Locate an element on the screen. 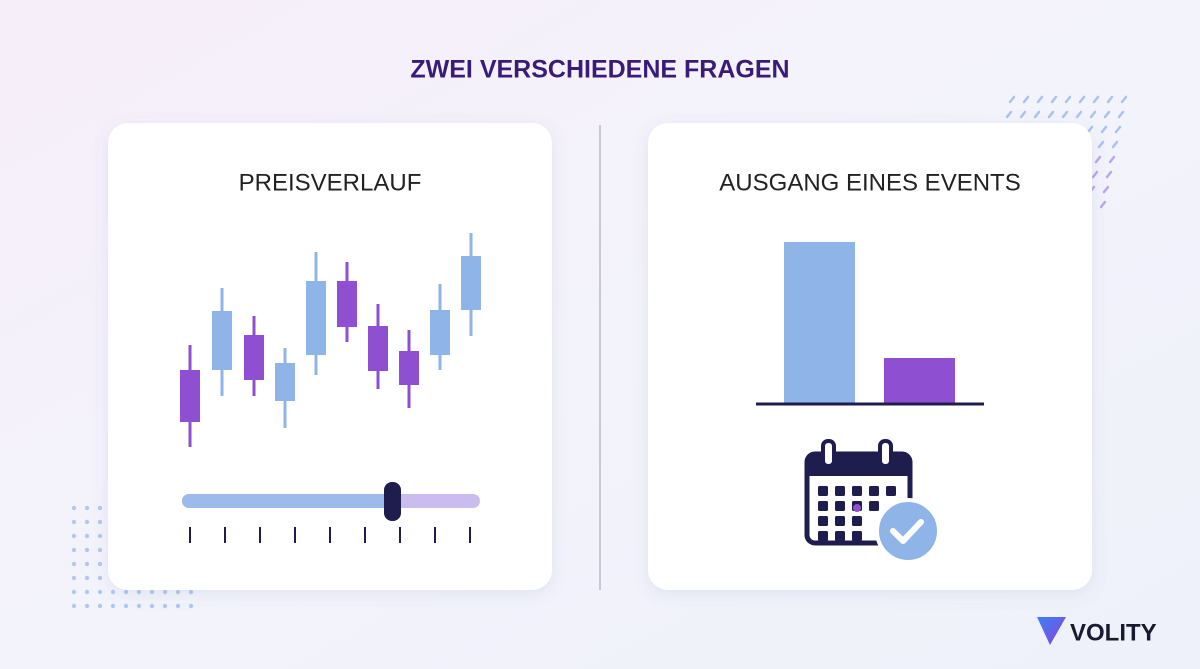 The width and height of the screenshot is (1200, 669). candlestick-illustration is located at coordinates (330, 340).